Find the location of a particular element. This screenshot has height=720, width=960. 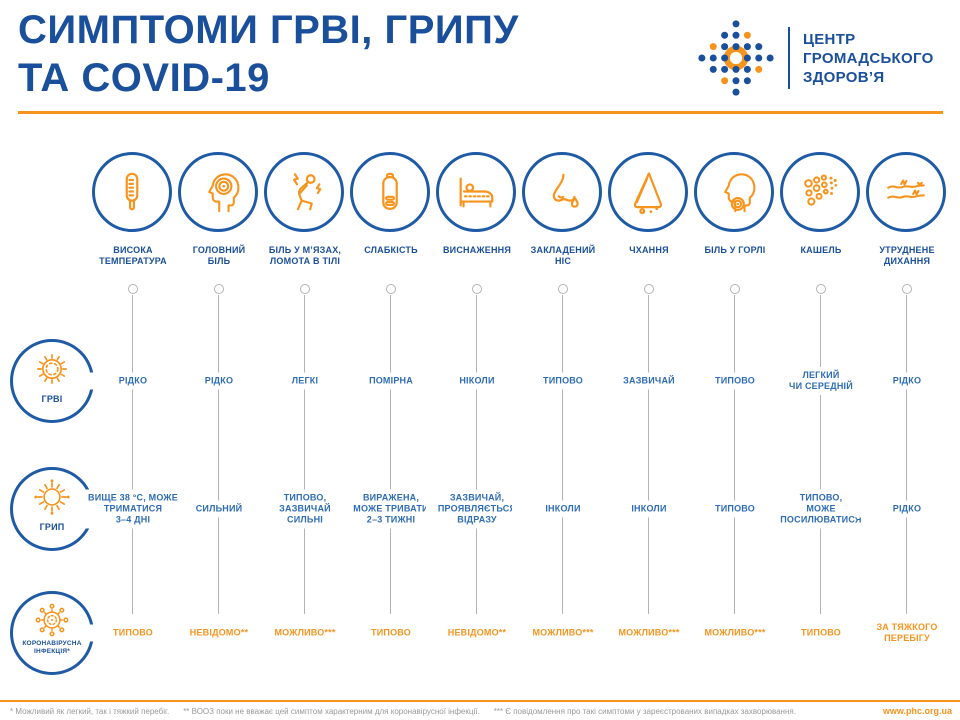

cell-grvi-temperature: РІДКО is located at coordinates (133, 381).